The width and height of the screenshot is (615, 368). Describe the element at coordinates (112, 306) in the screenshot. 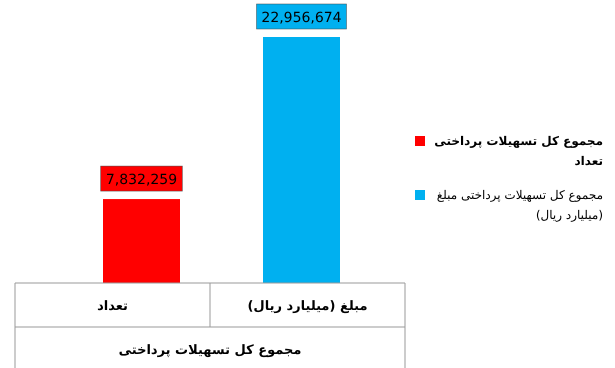

I see `x-tick-label: تعداد` at that location.